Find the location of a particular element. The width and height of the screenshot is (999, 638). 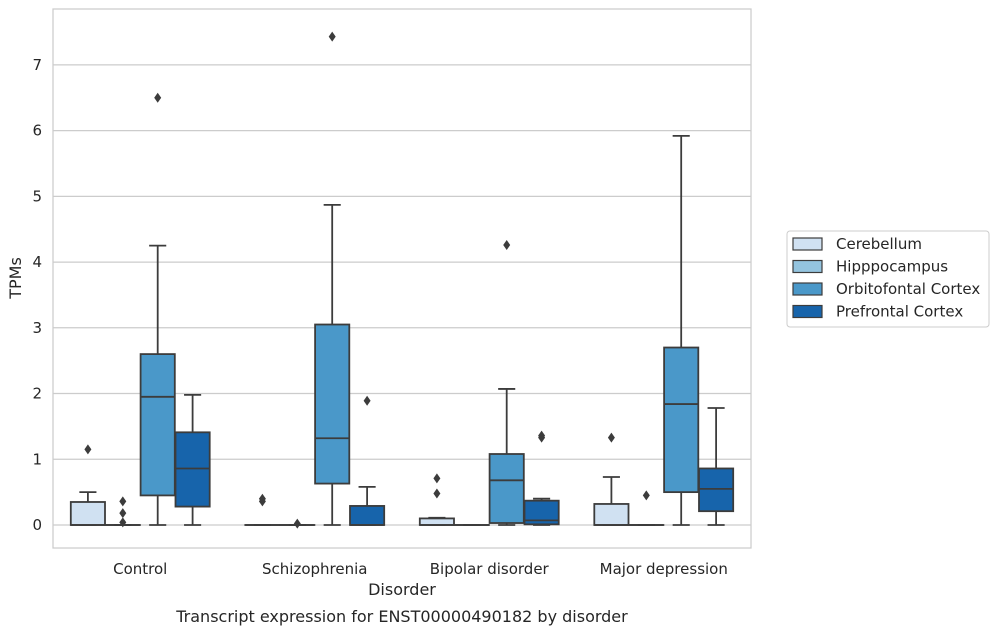

y-tick-label: 2 is located at coordinates (37, 394).